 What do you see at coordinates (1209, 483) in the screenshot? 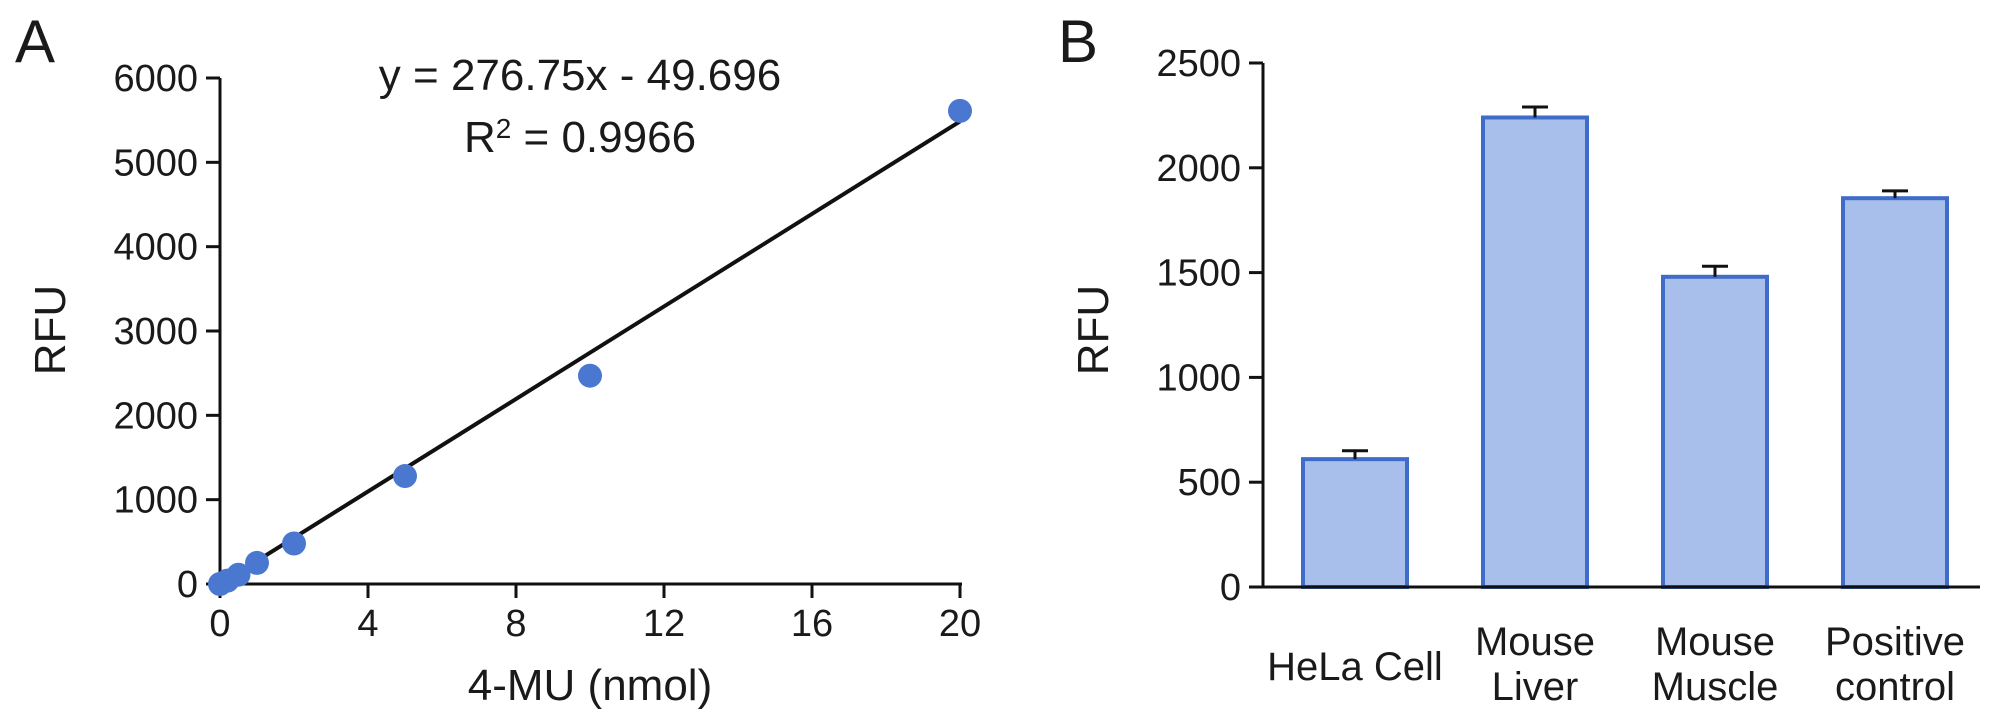
I see `y-tick-label: 500` at bounding box center [1209, 483].